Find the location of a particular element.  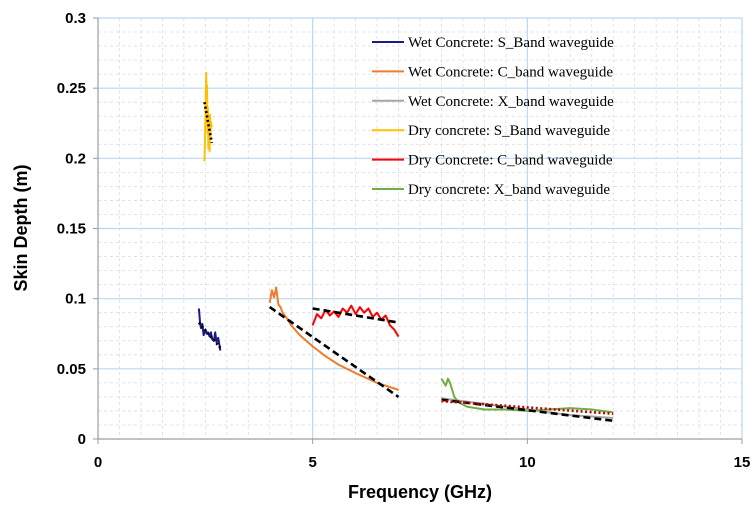

x-tick-label: 10 is located at coordinates (527, 462).